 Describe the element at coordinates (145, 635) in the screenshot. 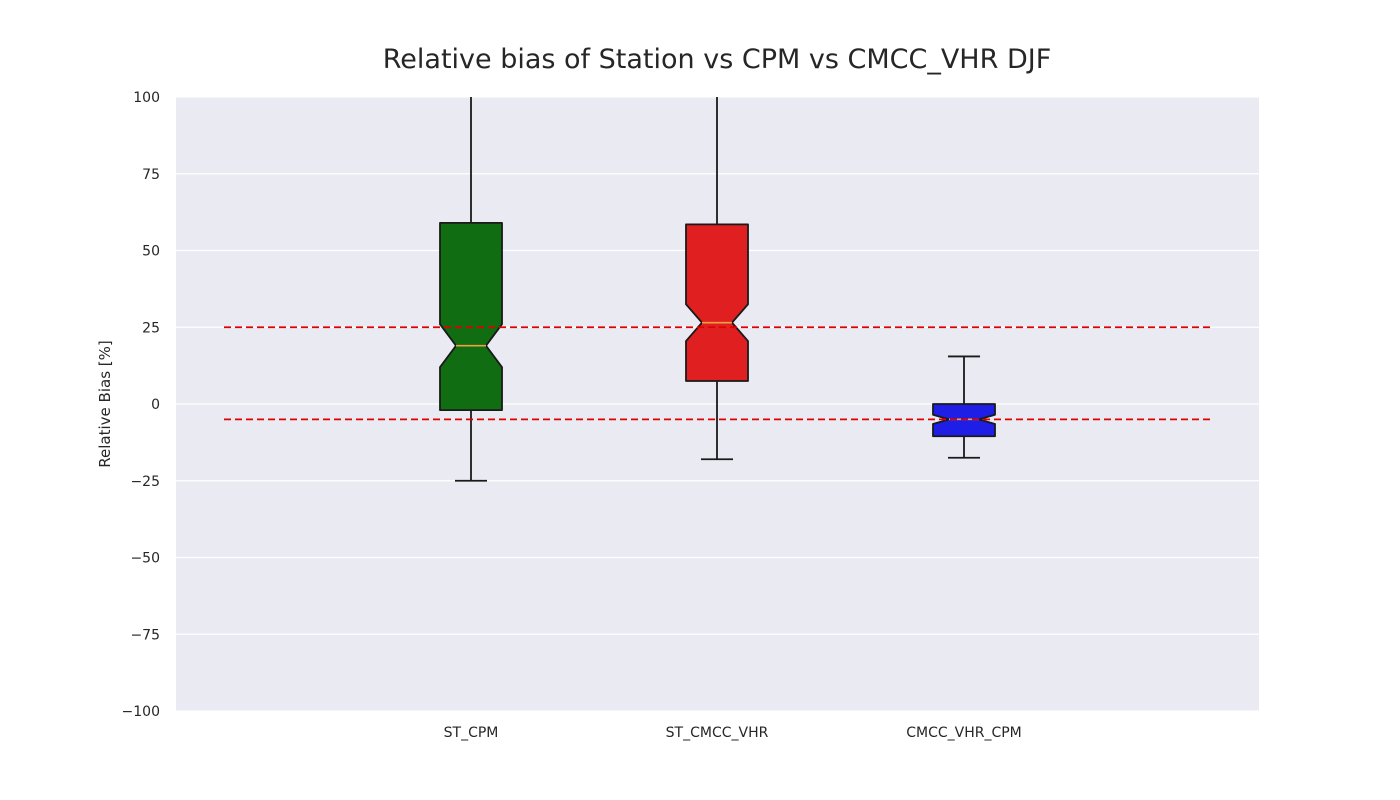

I see `y-tick-label: −75` at that location.